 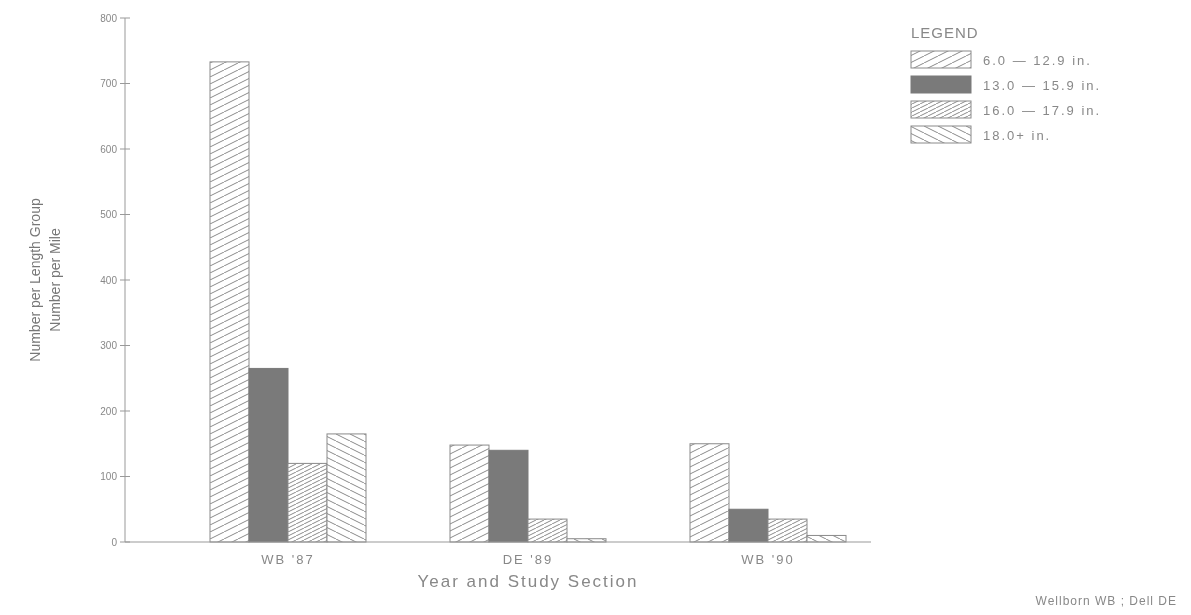 What do you see at coordinates (945, 32) in the screenshot?
I see `legend-title: LEGEND` at bounding box center [945, 32].